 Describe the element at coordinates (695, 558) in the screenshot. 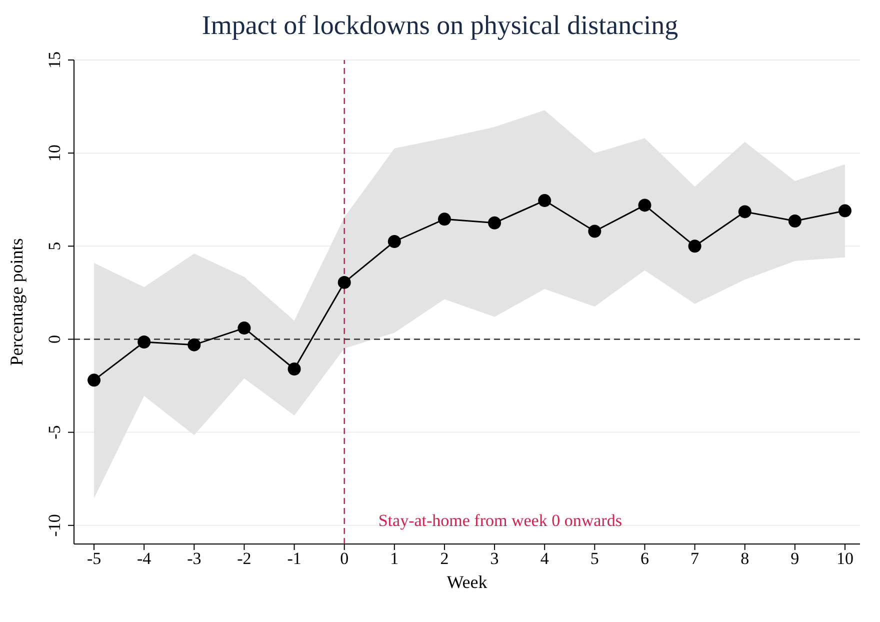

I see `x-tick-label: 7` at that location.